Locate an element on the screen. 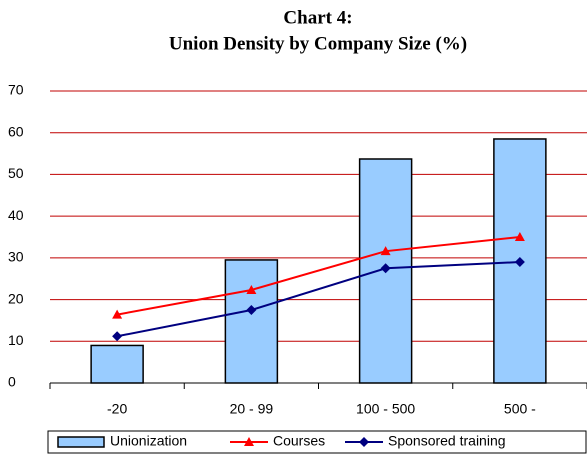 This screenshot has width=587, height=465. y-tick-label: 40 is located at coordinates (16, 215).